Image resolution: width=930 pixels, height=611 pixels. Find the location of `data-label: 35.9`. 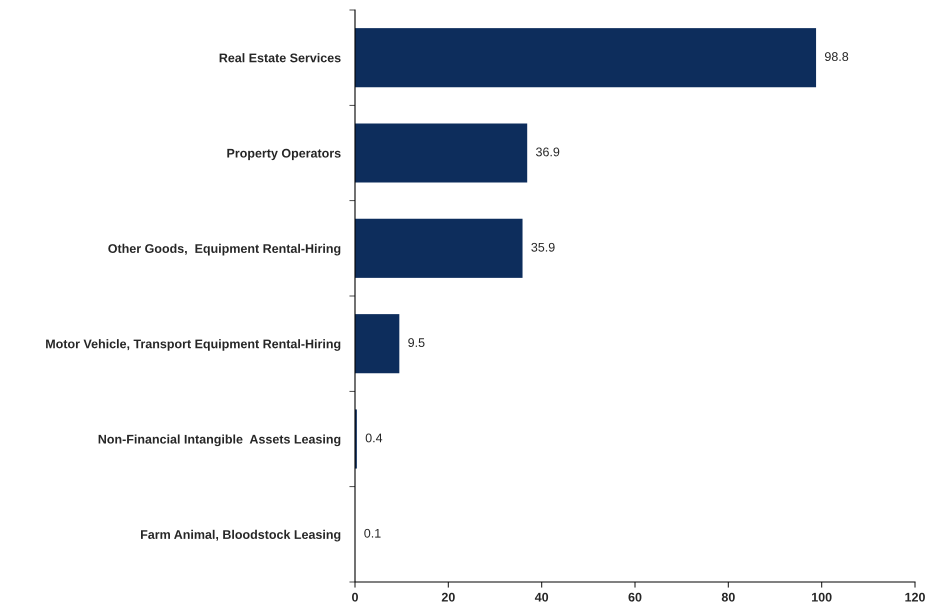

data-label: 35.9 is located at coordinates (543, 247).